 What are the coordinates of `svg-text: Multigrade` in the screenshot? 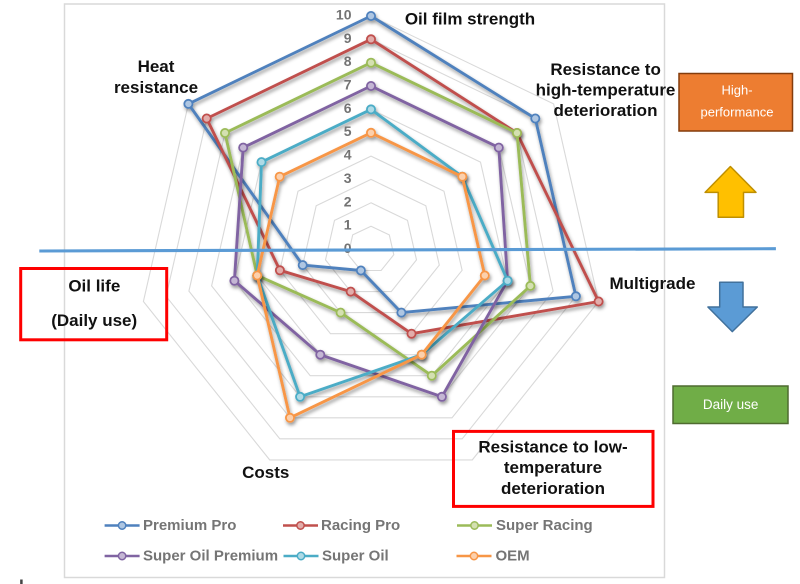 It's located at (653, 283).